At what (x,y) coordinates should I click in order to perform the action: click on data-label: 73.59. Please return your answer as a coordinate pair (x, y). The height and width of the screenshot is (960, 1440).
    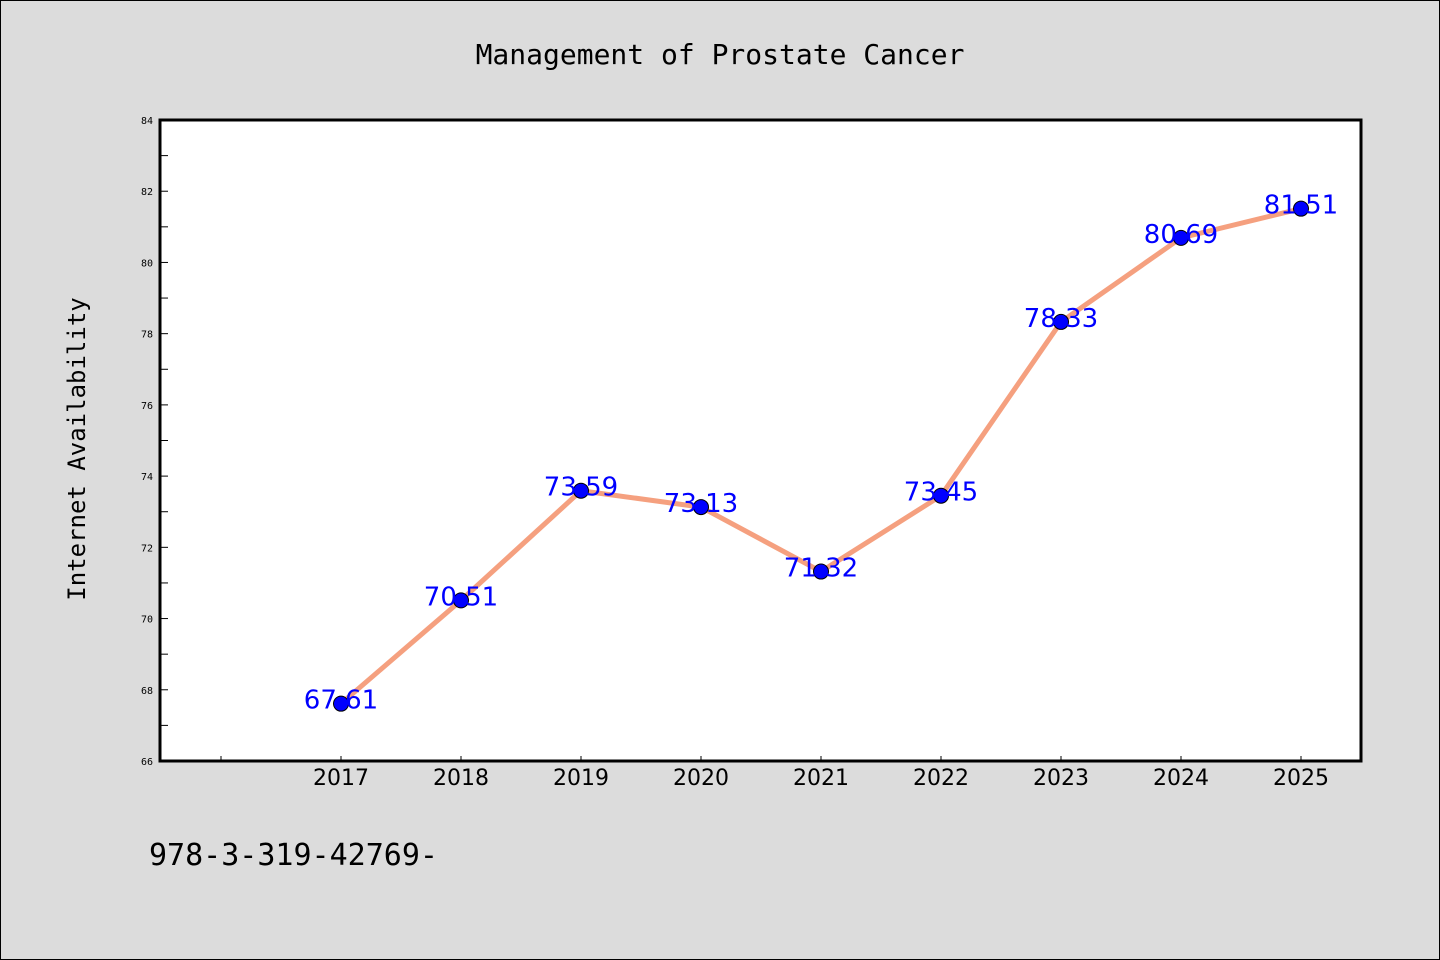
    Looking at the image, I should click on (581, 488).